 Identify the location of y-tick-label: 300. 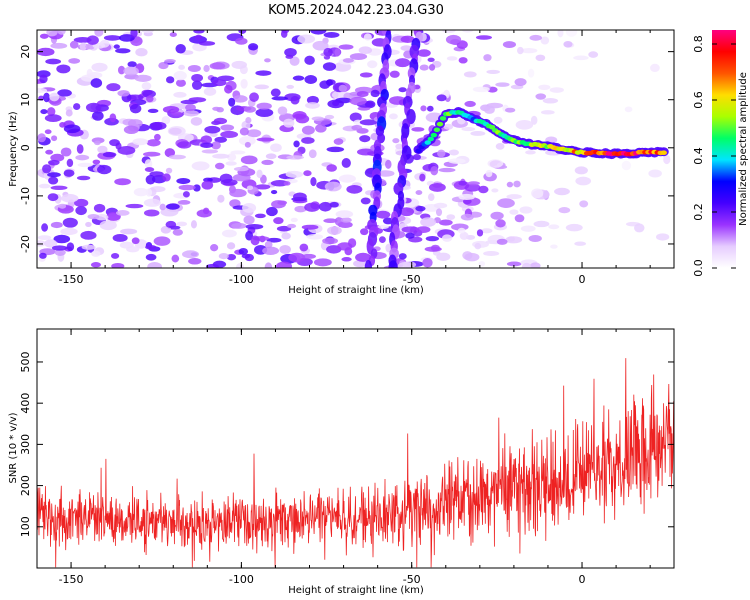
(25, 444).